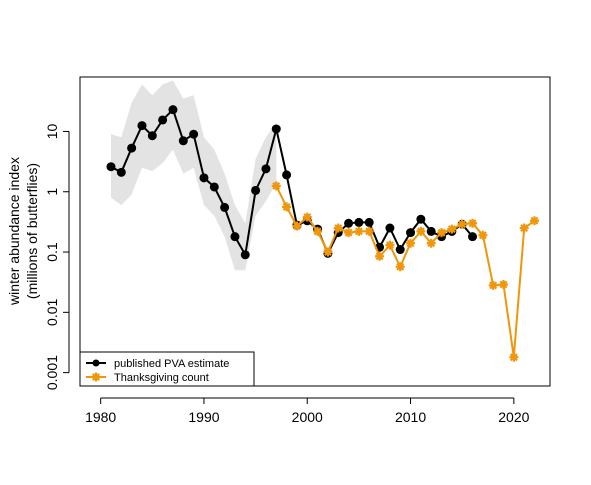 Image resolution: width=591 pixels, height=485 pixels. What do you see at coordinates (171, 364) in the screenshot?
I see `legend-pva-label: published PVA estimate` at bounding box center [171, 364].